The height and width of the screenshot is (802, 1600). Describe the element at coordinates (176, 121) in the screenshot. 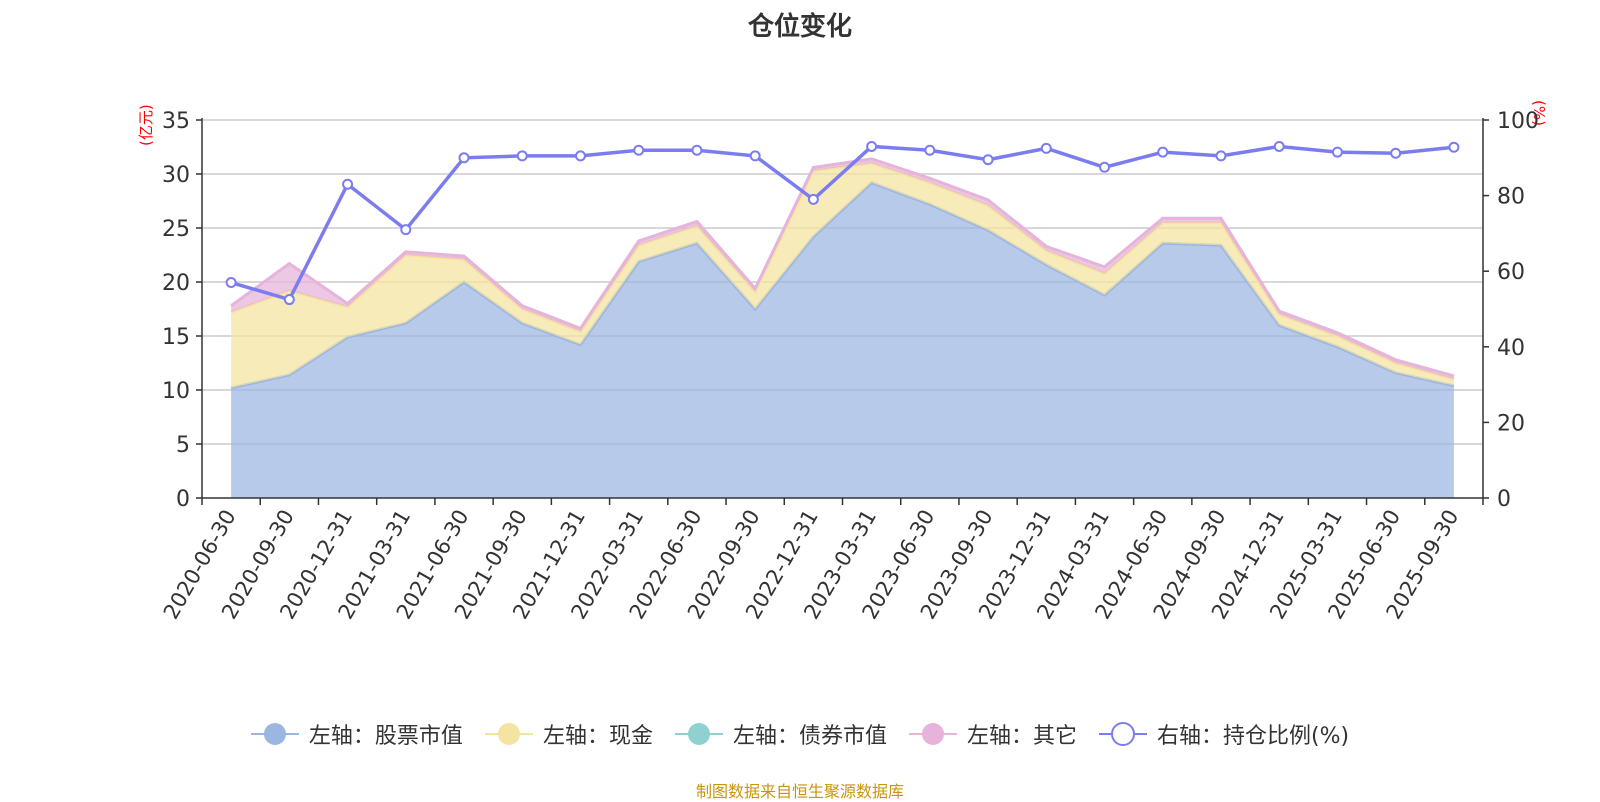

I see `left-axis-tick-label: 35` at that location.